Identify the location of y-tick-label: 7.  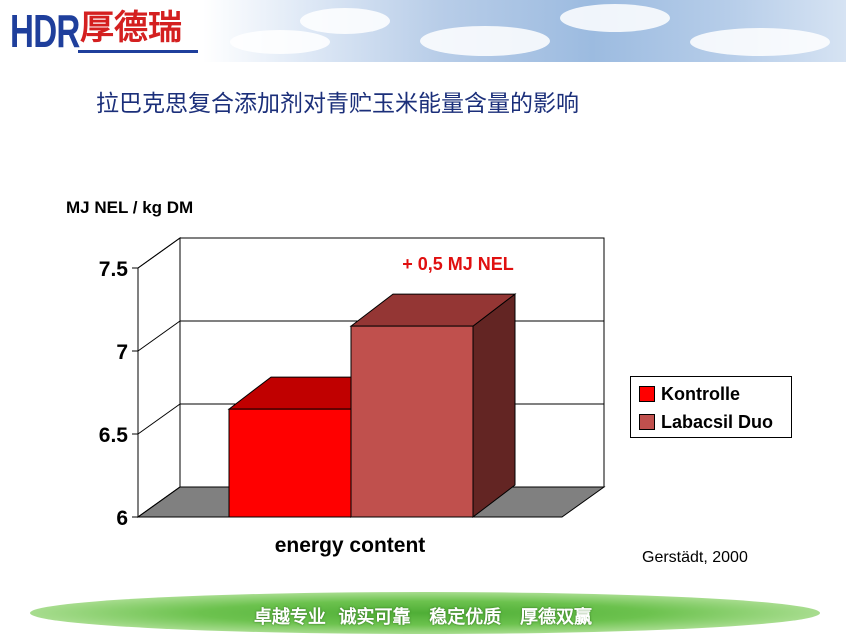
(122, 352).